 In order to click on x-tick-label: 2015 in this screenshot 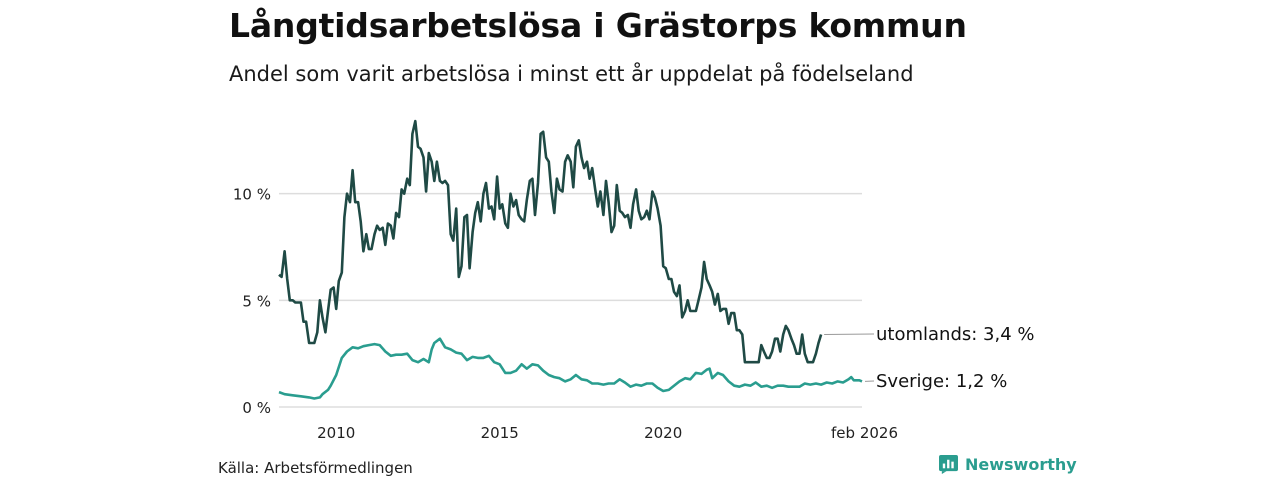, I will do `click(500, 433)`.